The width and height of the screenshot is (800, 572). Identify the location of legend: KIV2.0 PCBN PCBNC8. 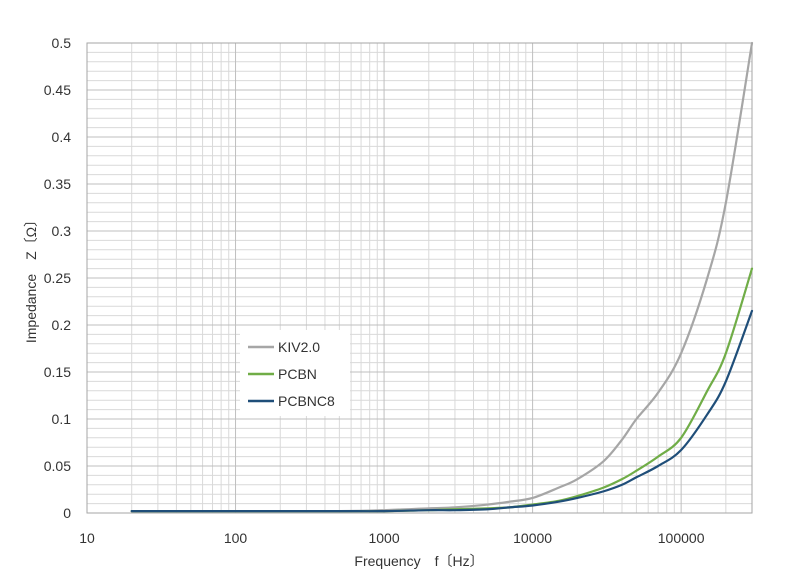
(295, 373).